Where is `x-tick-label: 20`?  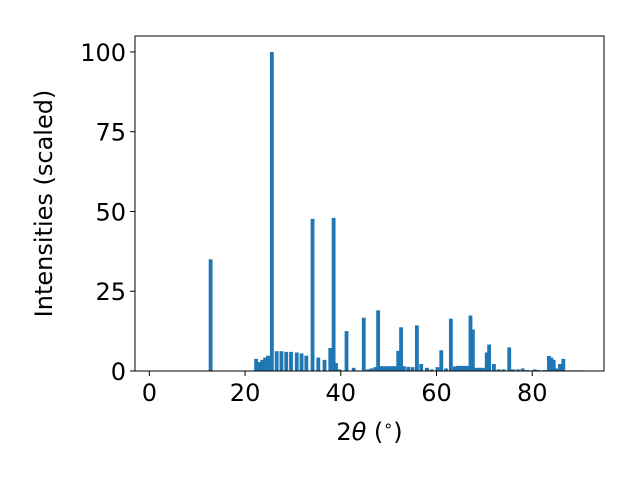
x-tick-label: 20 is located at coordinates (245, 393).